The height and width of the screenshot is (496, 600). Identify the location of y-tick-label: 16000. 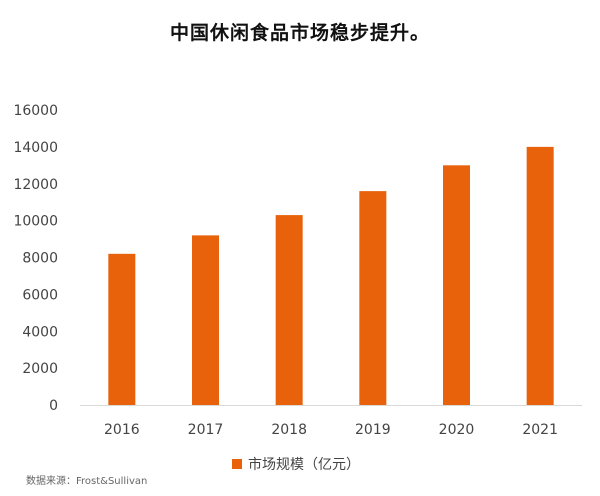
(35, 111).